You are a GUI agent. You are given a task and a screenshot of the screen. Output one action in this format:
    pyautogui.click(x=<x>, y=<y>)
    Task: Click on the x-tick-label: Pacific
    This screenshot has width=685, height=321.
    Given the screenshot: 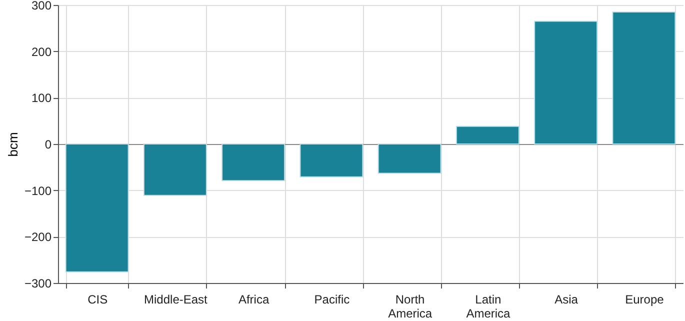 What is the action you would take?
    pyautogui.click(x=332, y=299)
    